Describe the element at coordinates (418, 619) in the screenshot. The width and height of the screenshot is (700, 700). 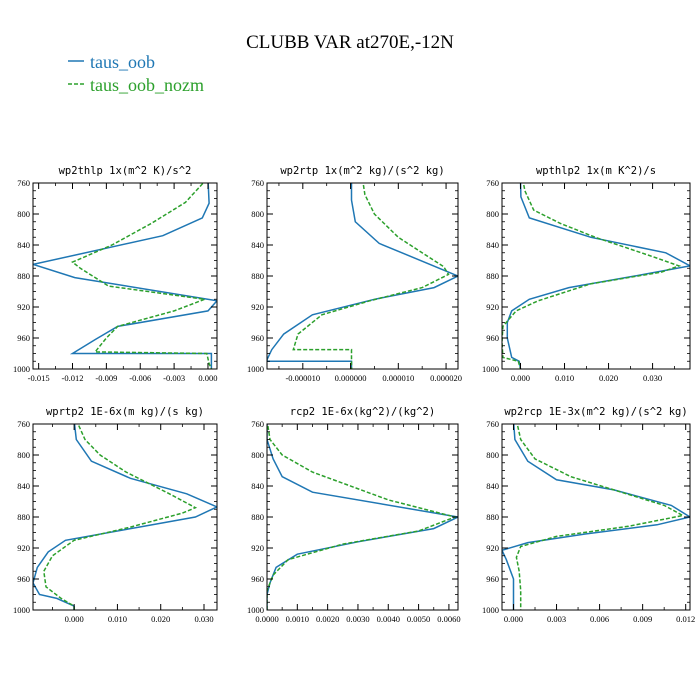
I see `x-tick-label: 0.0050` at that location.